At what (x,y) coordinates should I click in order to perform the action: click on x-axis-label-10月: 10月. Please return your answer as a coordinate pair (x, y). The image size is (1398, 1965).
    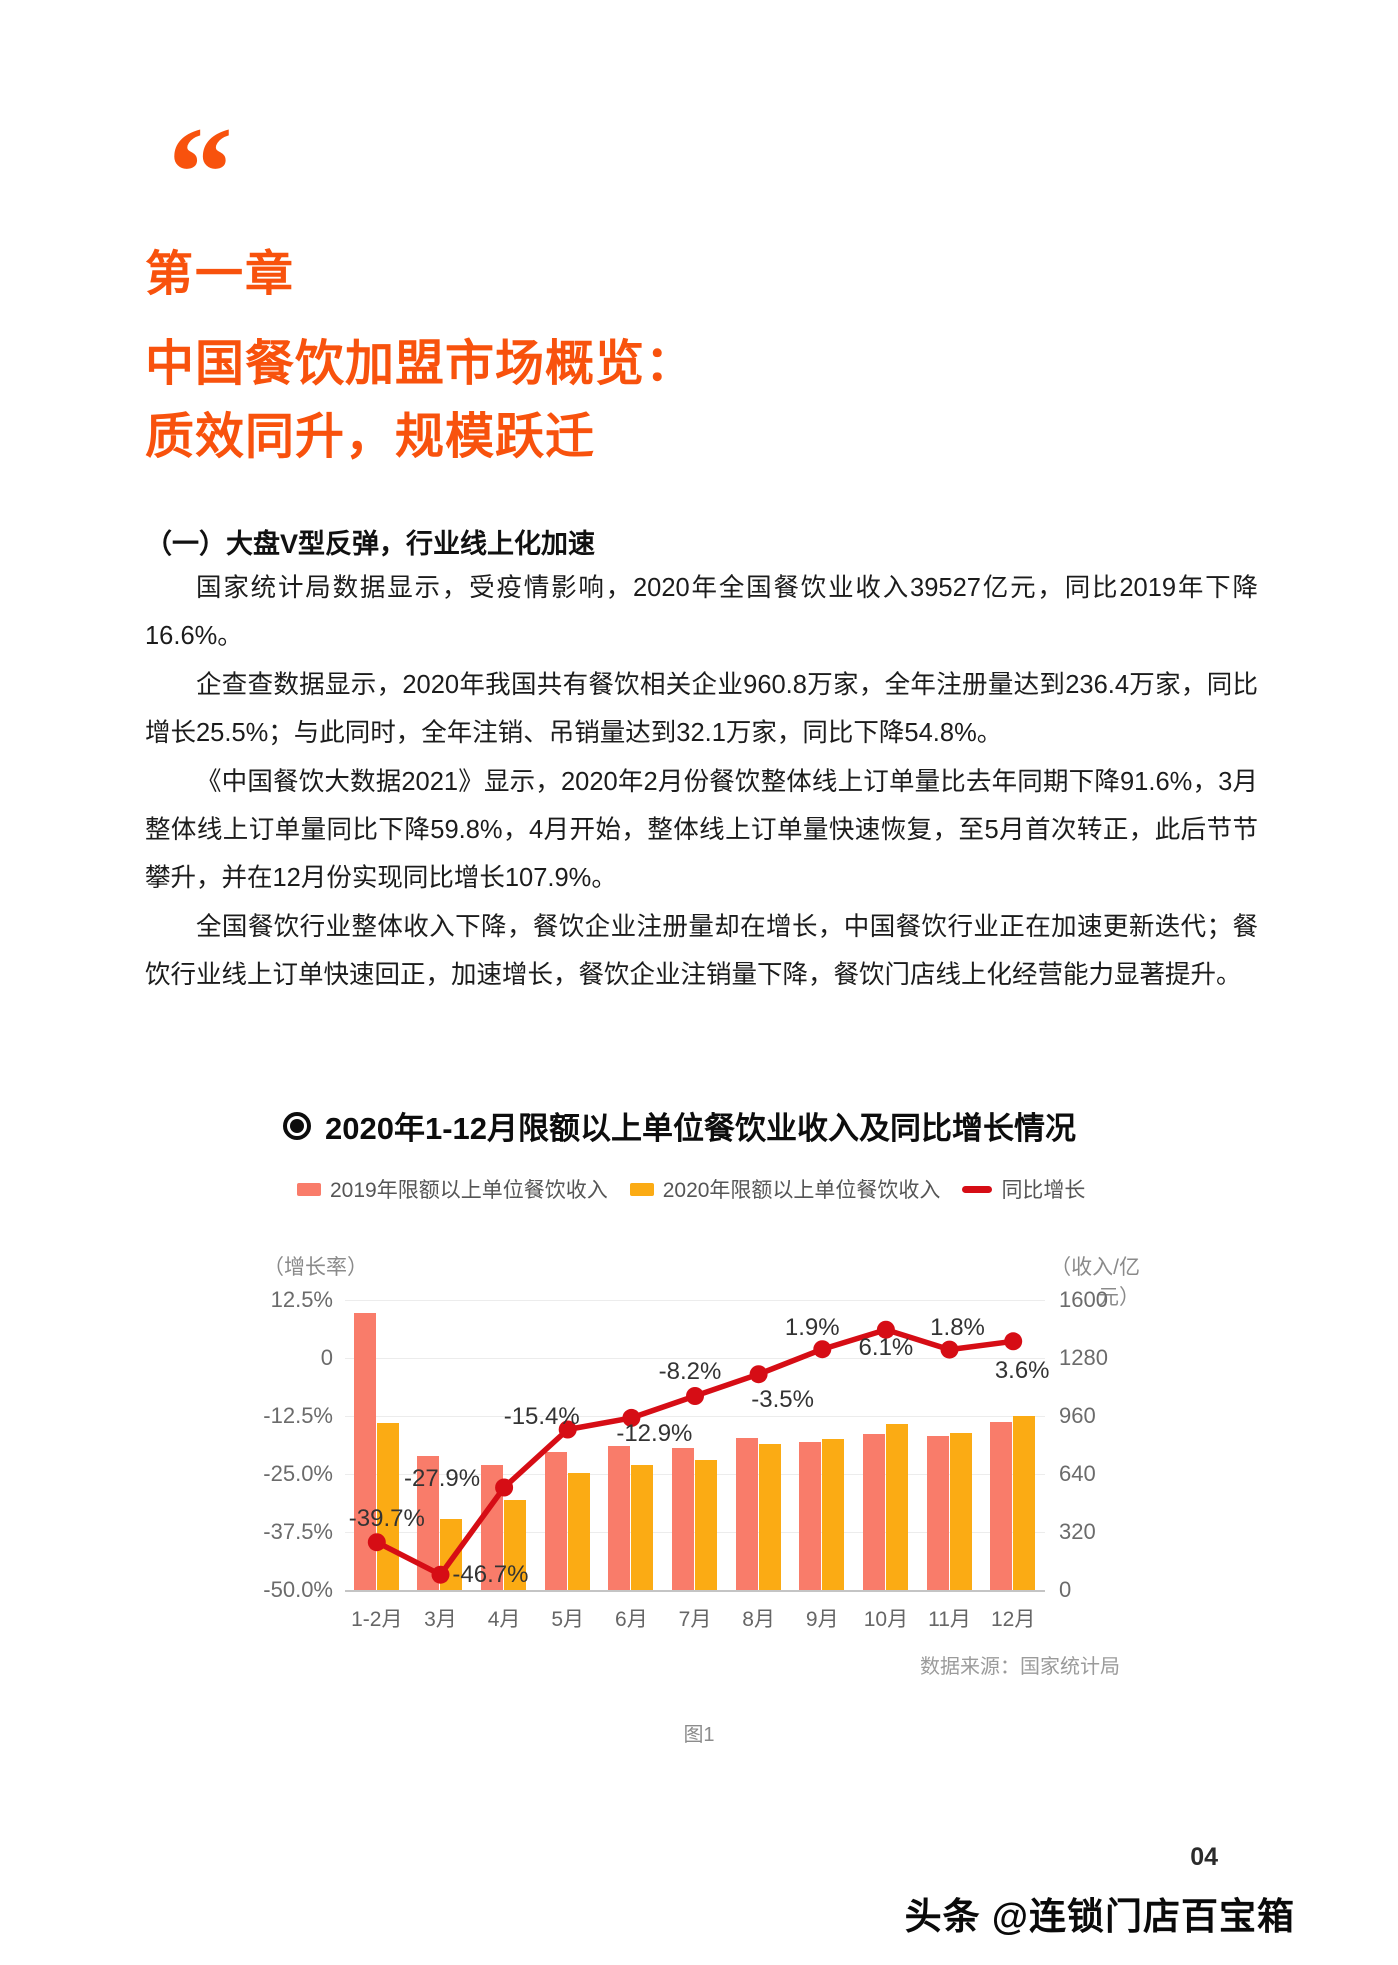
    Looking at the image, I should click on (886, 1619).